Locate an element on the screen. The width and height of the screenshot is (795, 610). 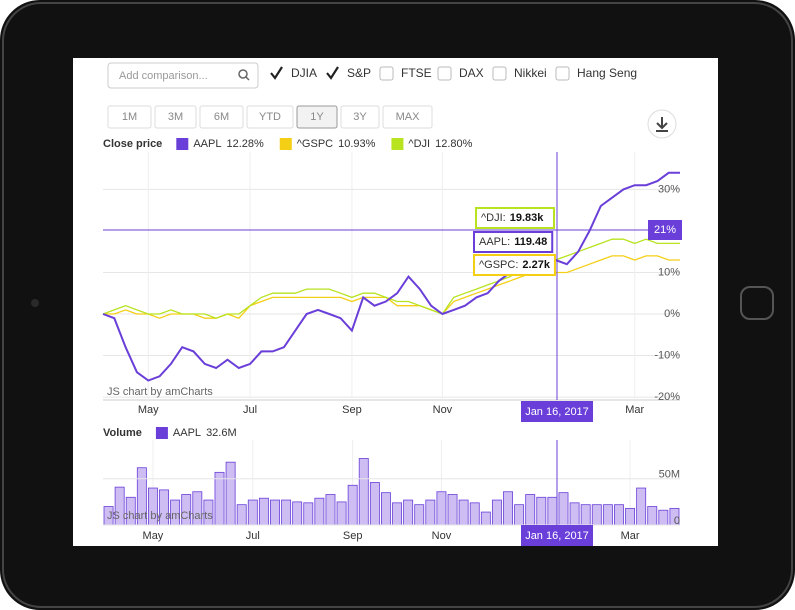
y-tick-label: -10% is located at coordinates (667, 355).